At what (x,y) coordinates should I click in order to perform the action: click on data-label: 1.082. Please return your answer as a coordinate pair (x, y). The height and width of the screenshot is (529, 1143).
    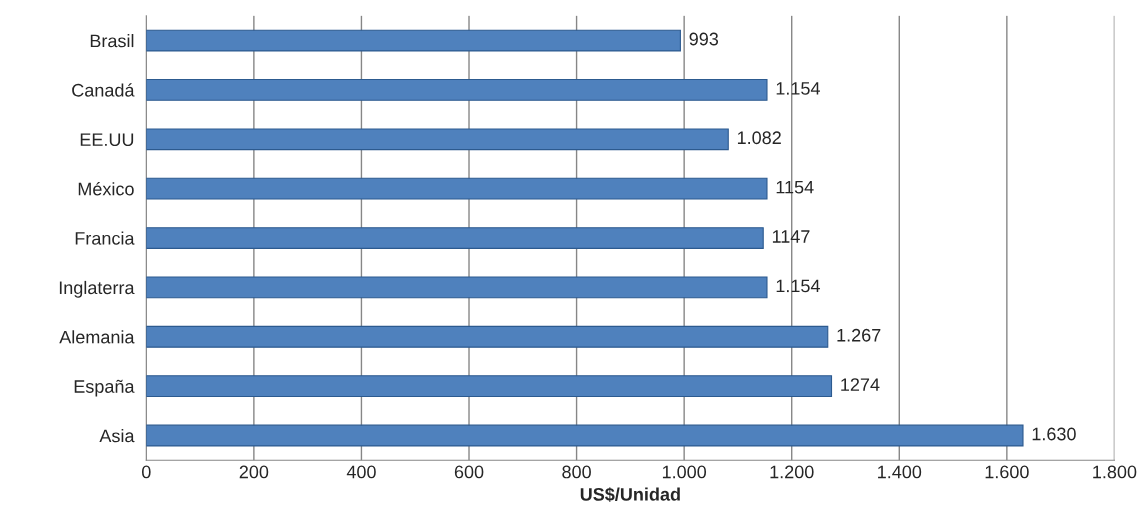
    Looking at the image, I should click on (759, 138).